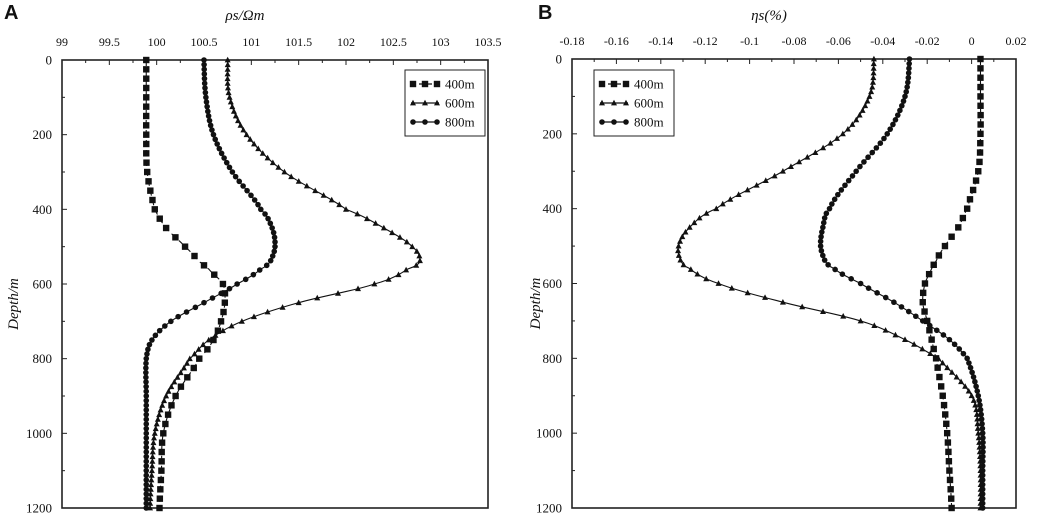 The width and height of the screenshot is (1052, 519). I want to click on x-tick-label: 103.5, so click(488, 42).